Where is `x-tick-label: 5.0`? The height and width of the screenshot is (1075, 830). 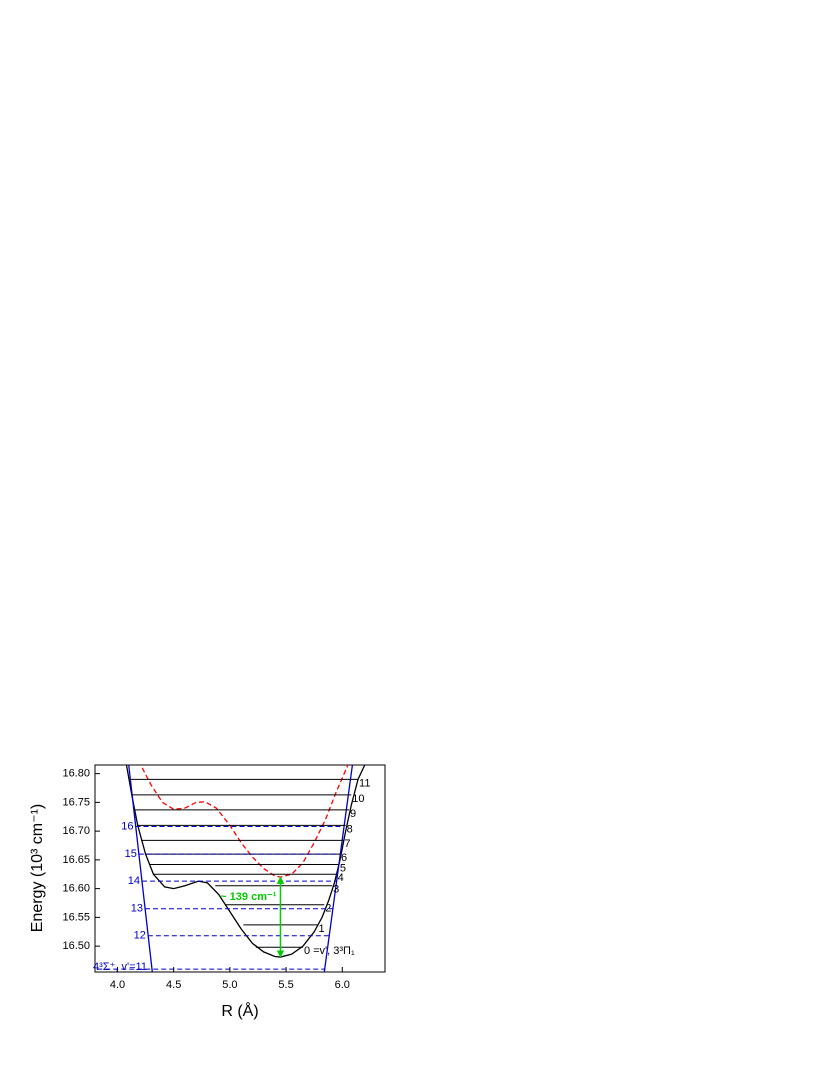
x-tick-label: 5.0 is located at coordinates (229, 985).